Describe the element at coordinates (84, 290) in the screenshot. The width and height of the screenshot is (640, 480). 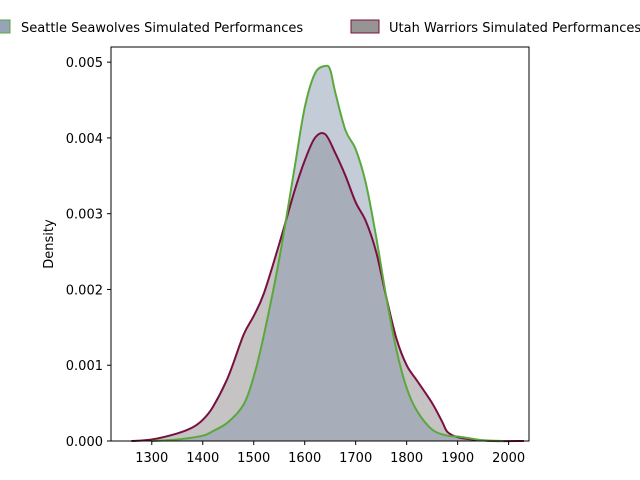
I see `y-tick-label: 0.002` at that location.